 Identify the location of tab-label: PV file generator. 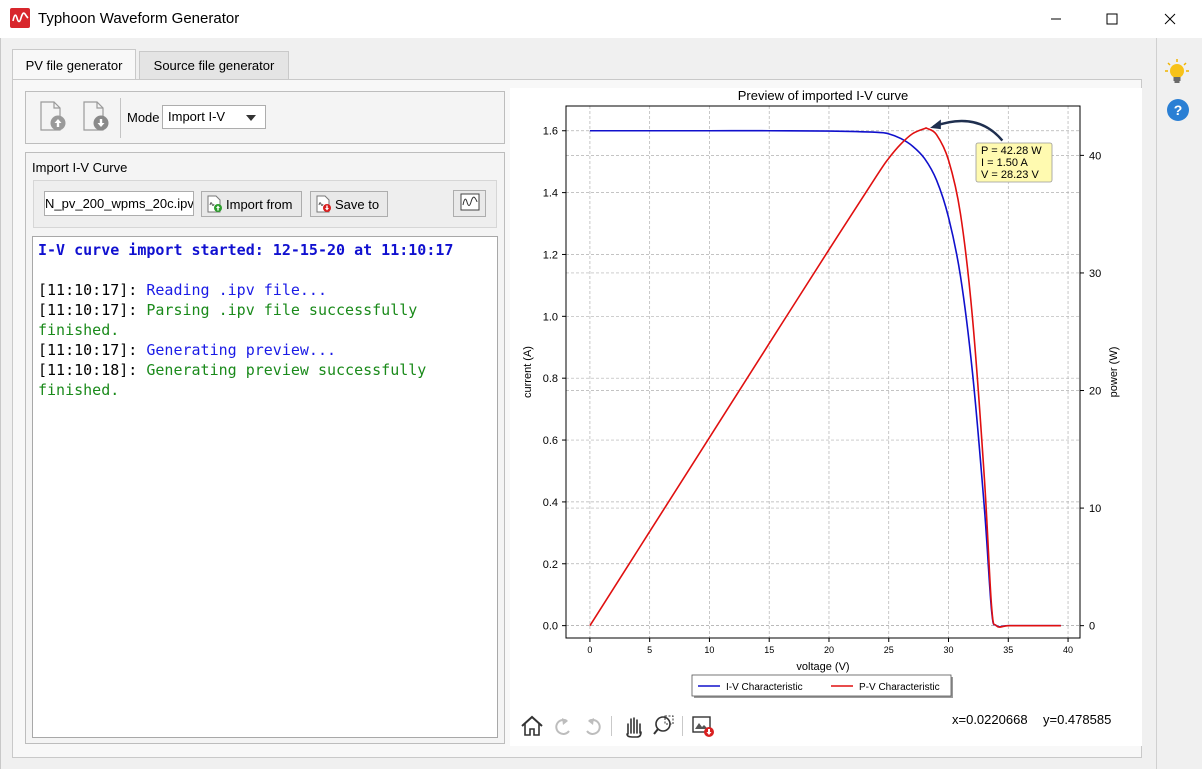
(74, 65).